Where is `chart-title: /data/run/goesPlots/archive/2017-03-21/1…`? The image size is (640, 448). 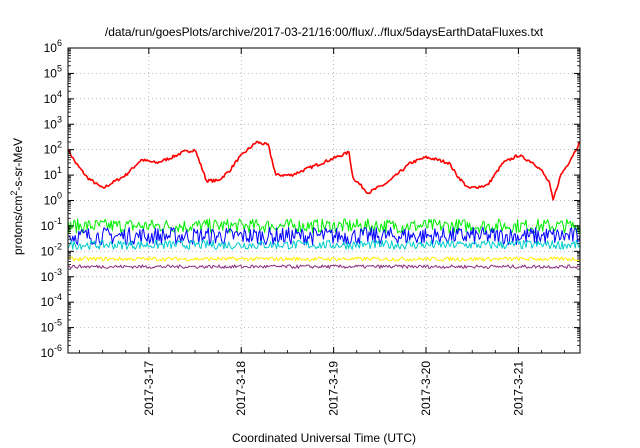
chart-title: /data/run/goesPlots/archive/2017-03-21/1… is located at coordinates (324, 32).